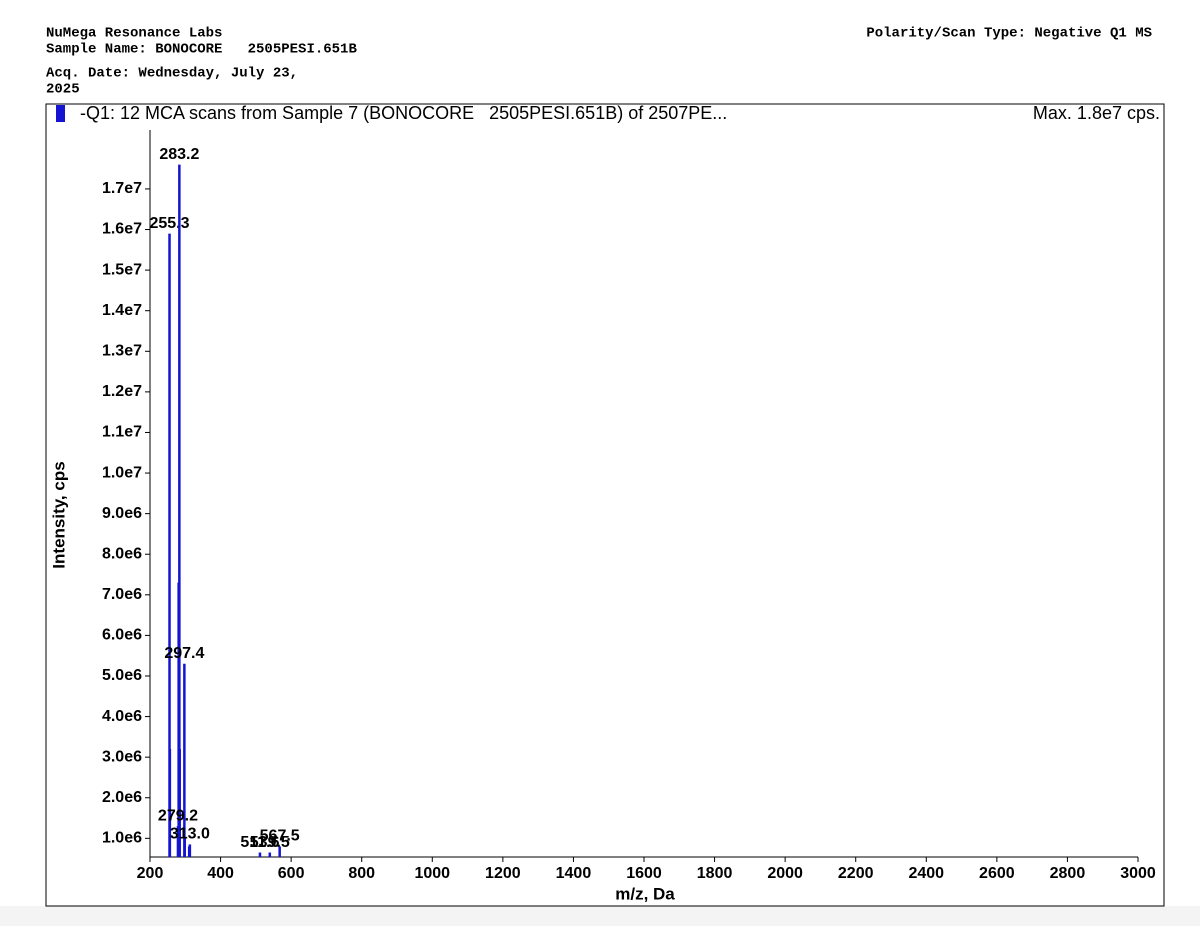 The height and width of the screenshot is (926, 1200). Describe the element at coordinates (785, 873) in the screenshot. I see `x-tick-label: 2000` at that location.